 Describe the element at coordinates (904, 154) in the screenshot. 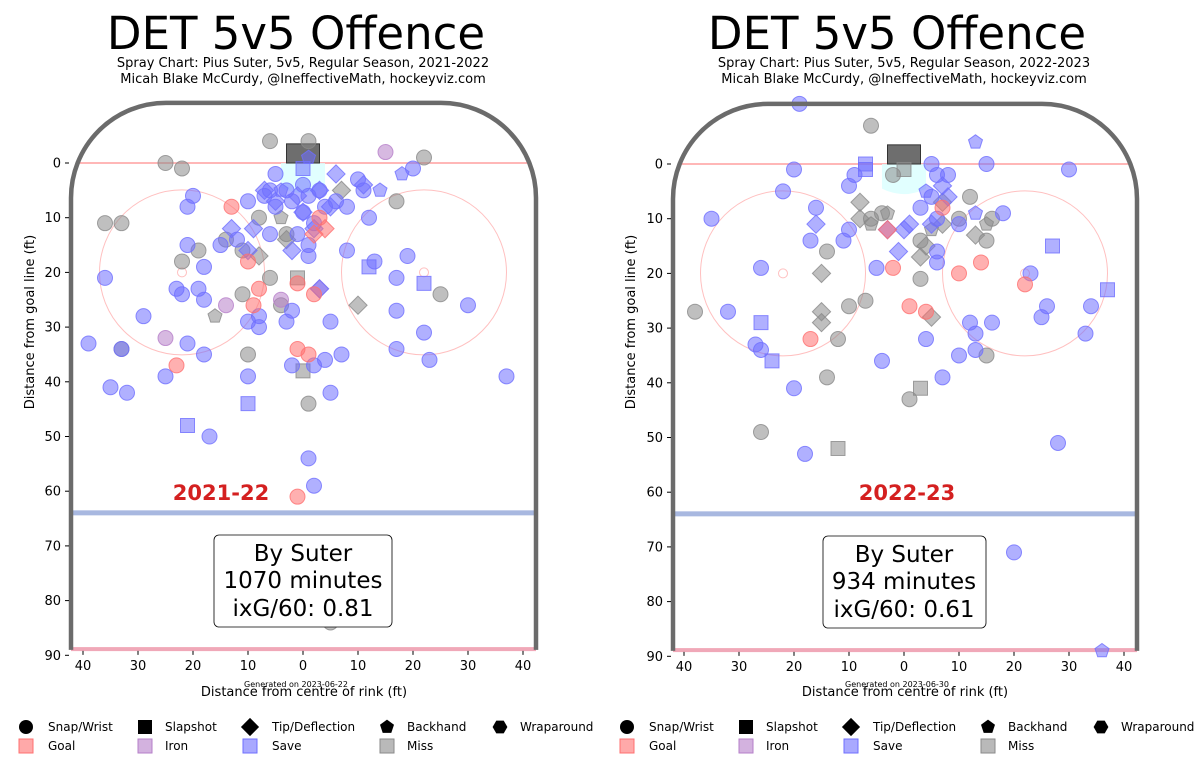

I see `goal-net` at that location.